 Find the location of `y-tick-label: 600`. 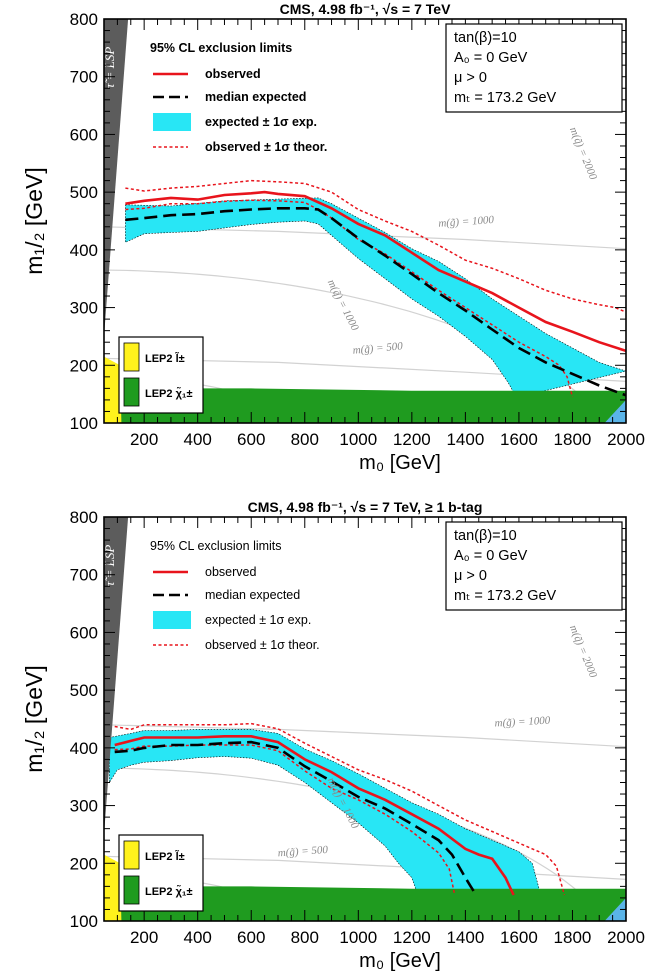

y-tick-label: 600 is located at coordinates (84, 632).